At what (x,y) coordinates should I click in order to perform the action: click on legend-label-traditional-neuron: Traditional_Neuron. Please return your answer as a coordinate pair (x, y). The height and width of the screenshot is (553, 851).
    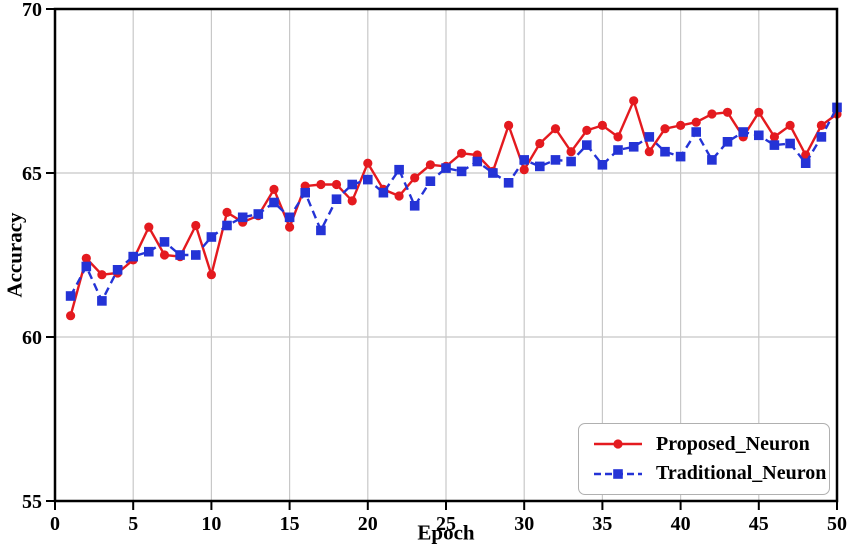
    Looking at the image, I should click on (741, 473).